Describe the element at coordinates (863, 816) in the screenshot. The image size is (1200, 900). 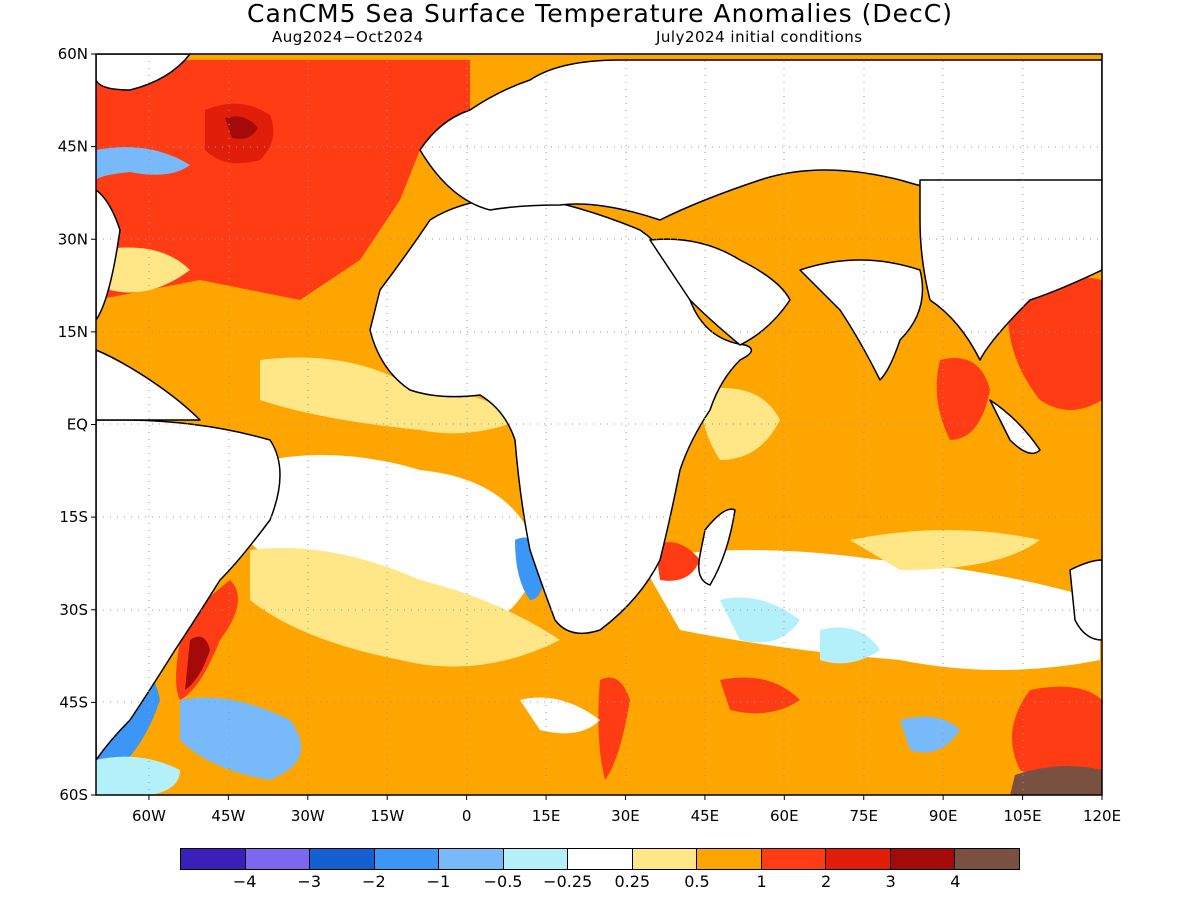
I see `lon-tick-label: 75E` at that location.